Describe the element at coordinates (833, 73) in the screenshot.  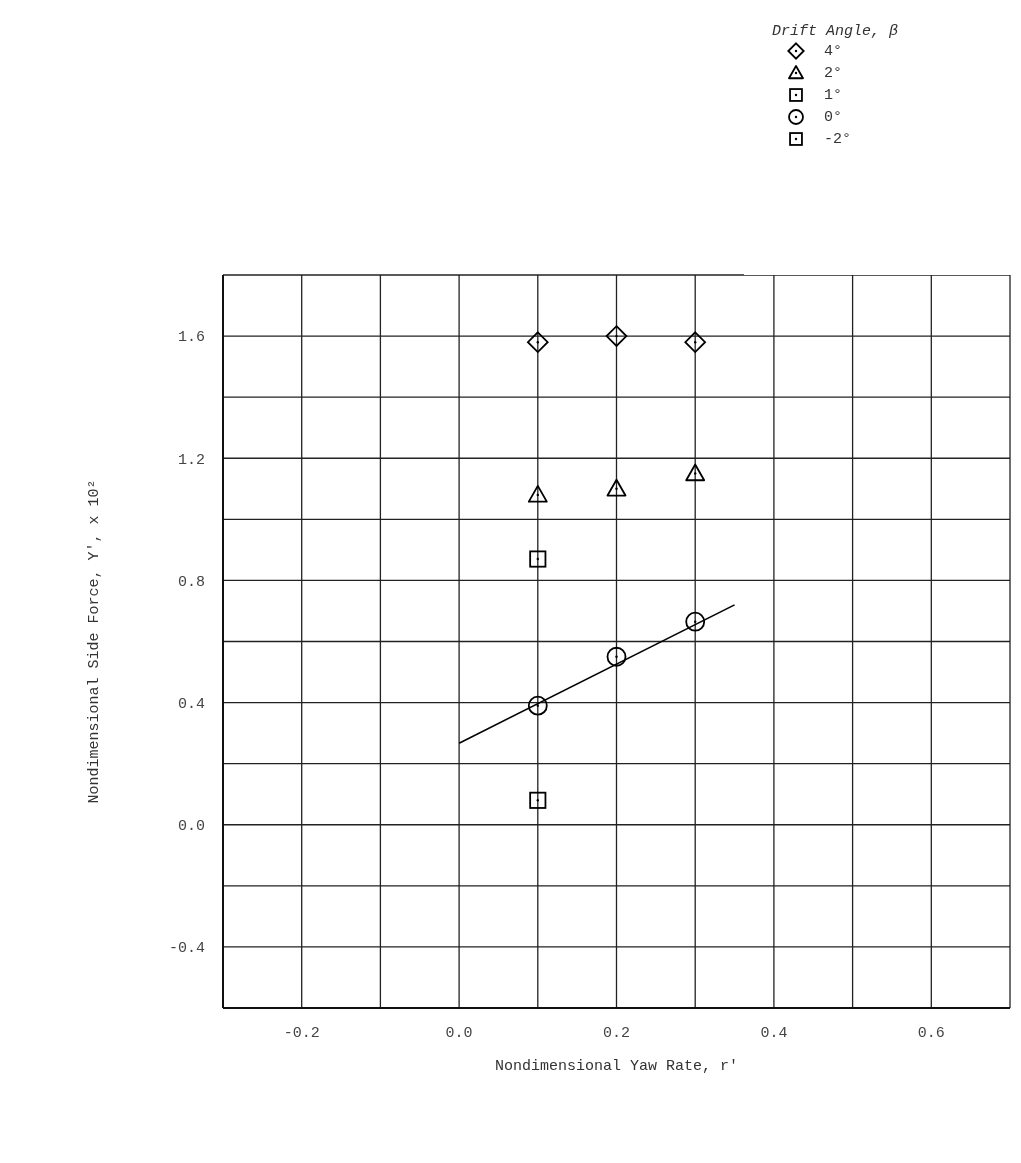
I see `legend-label: 2°` at that location.